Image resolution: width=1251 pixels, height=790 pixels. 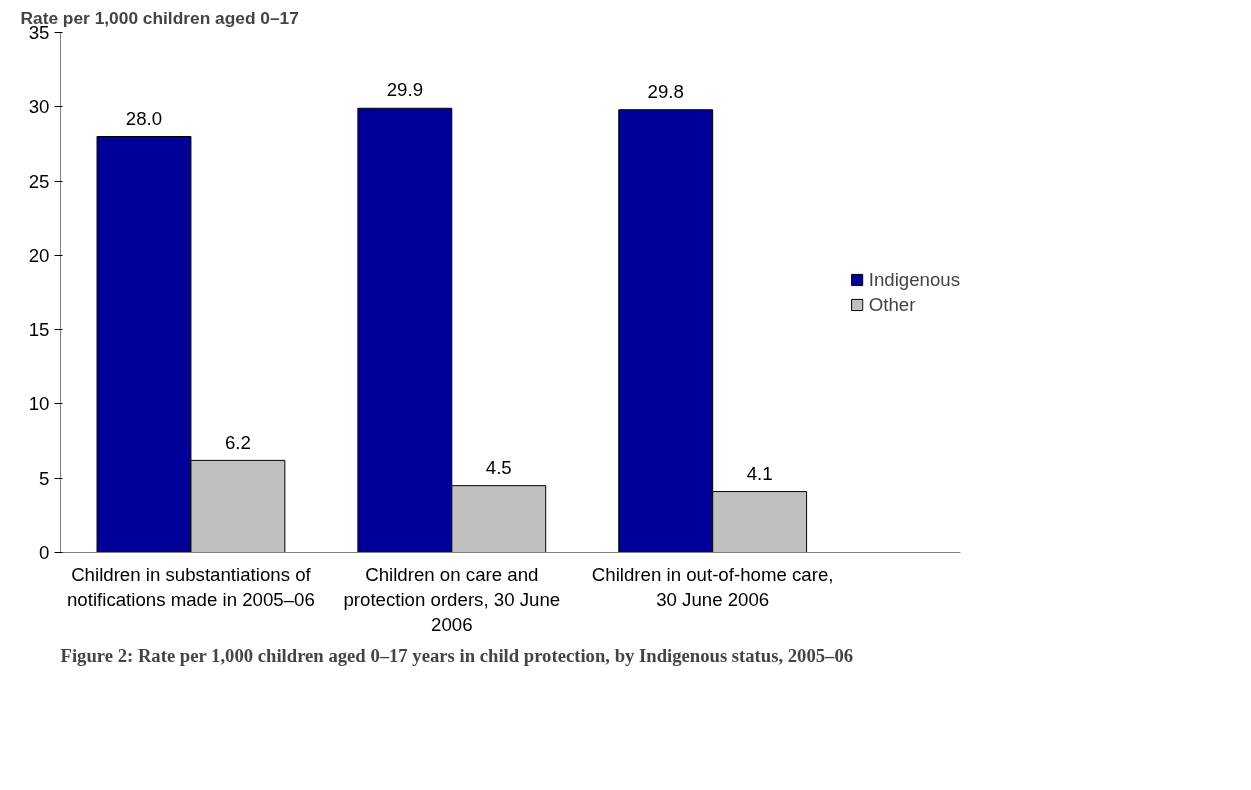 I want to click on x-tick-label: Children on care and protection orders, 30 June 2006, so click(x=452, y=599).